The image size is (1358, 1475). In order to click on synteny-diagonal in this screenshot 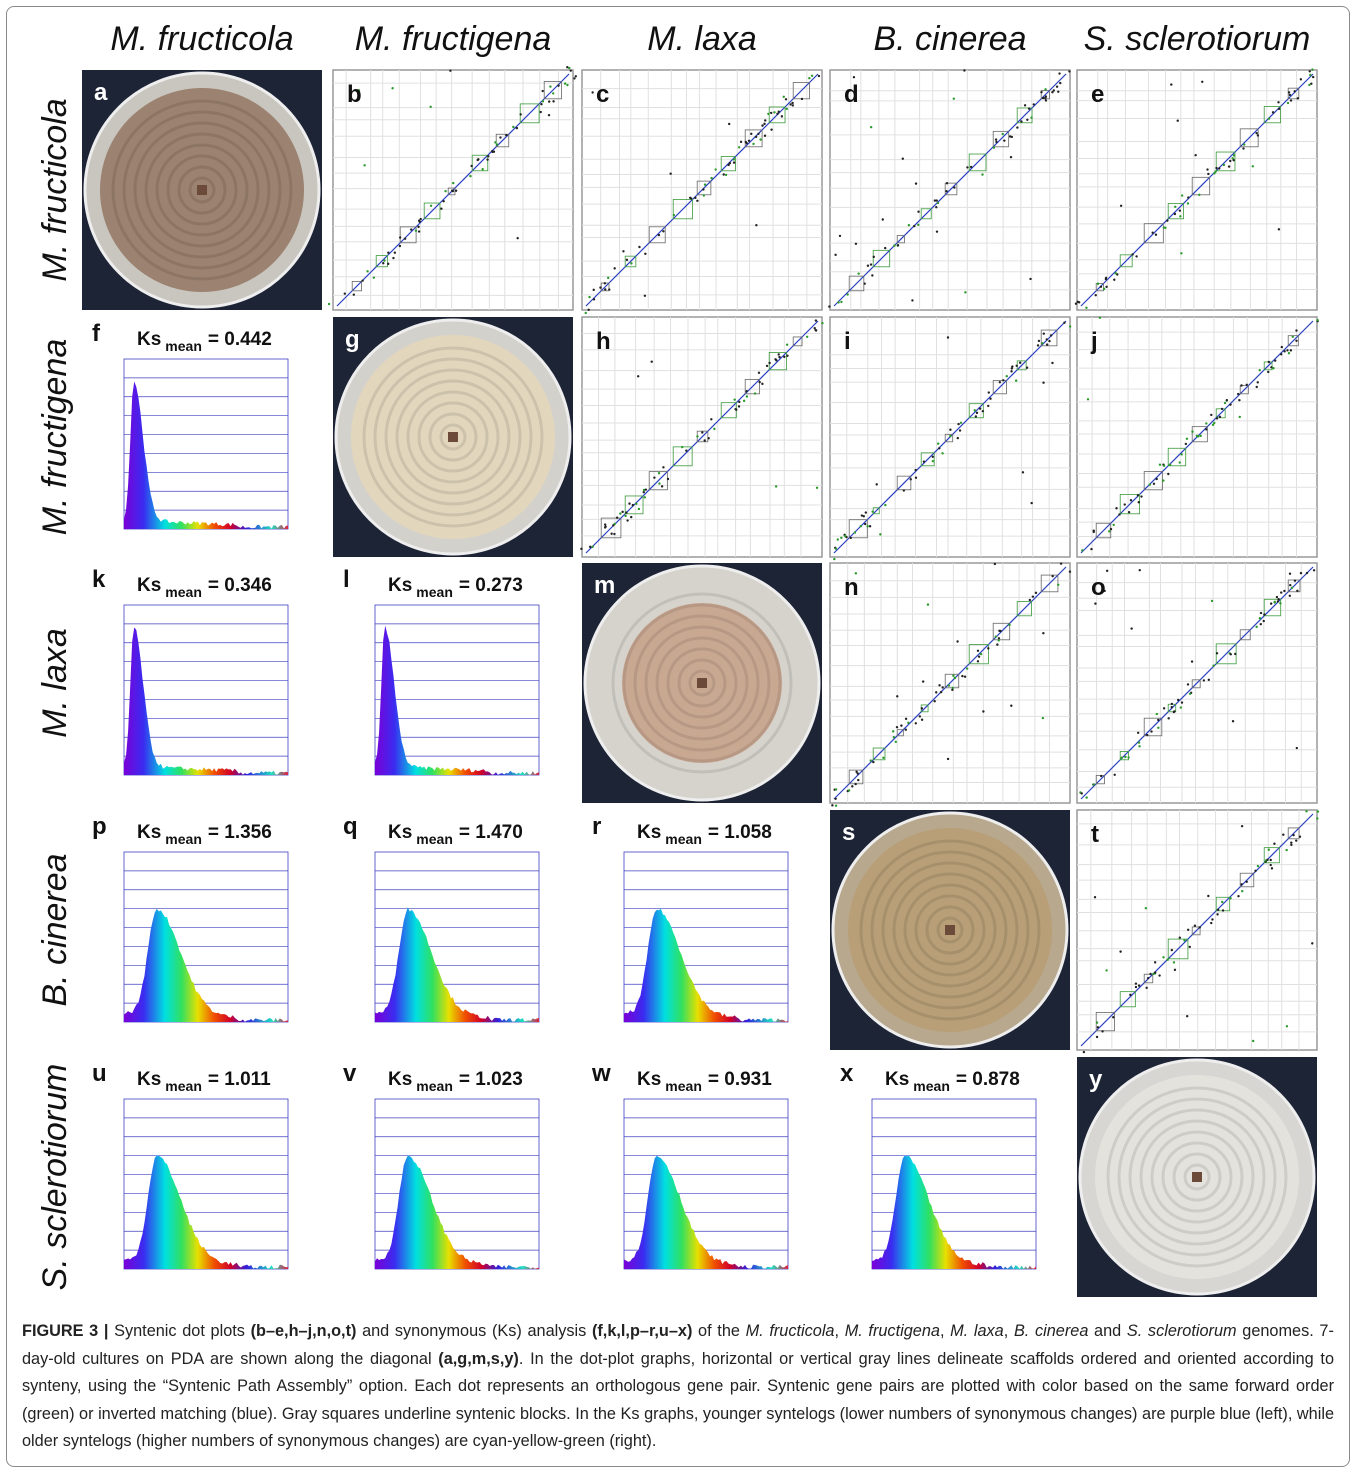, I will do `click(1197, 683)`.